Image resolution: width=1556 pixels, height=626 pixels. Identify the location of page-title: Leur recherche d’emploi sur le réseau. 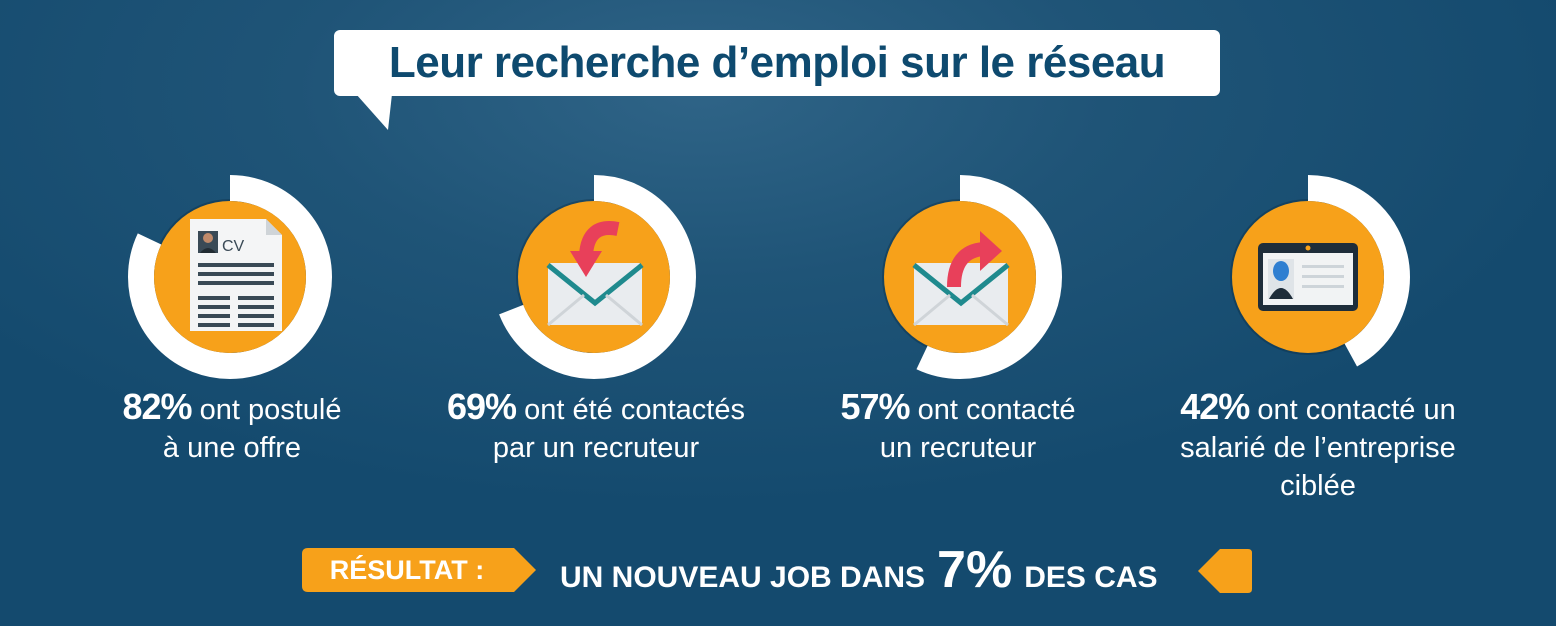
(777, 62).